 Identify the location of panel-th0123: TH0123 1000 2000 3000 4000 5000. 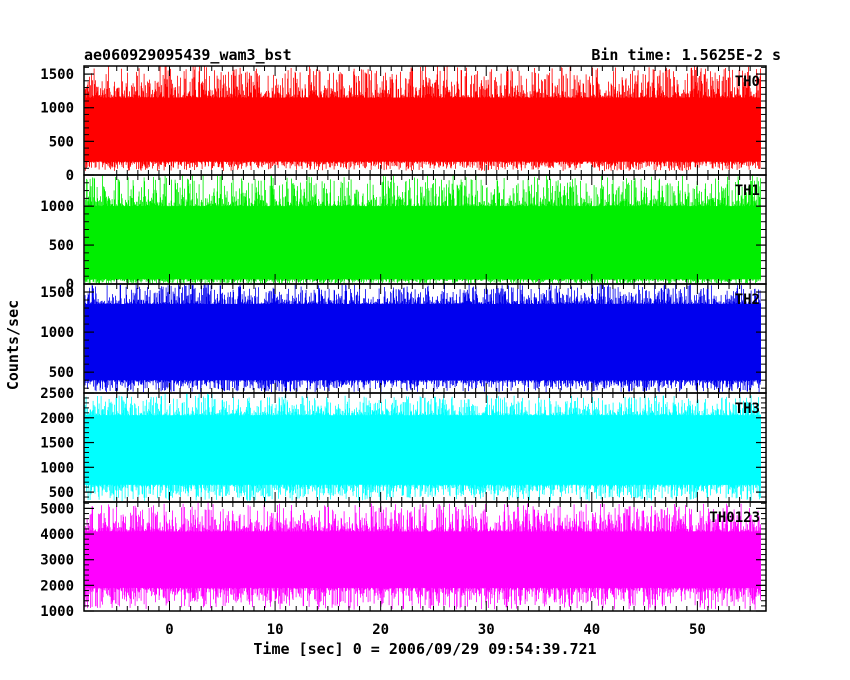
(403, 560).